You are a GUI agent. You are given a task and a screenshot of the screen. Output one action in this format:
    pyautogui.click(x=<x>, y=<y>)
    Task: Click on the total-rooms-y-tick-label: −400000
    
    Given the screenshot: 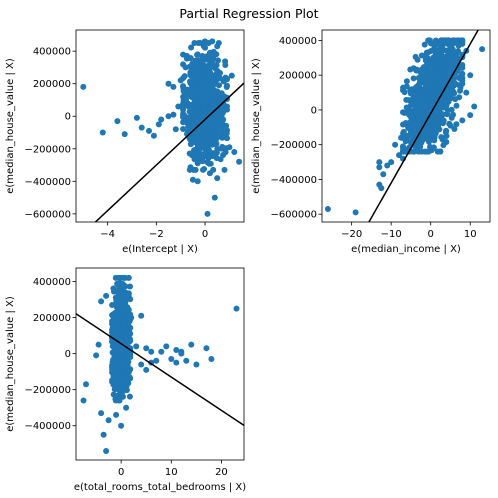 What is the action you would take?
    pyautogui.click(x=47, y=426)
    